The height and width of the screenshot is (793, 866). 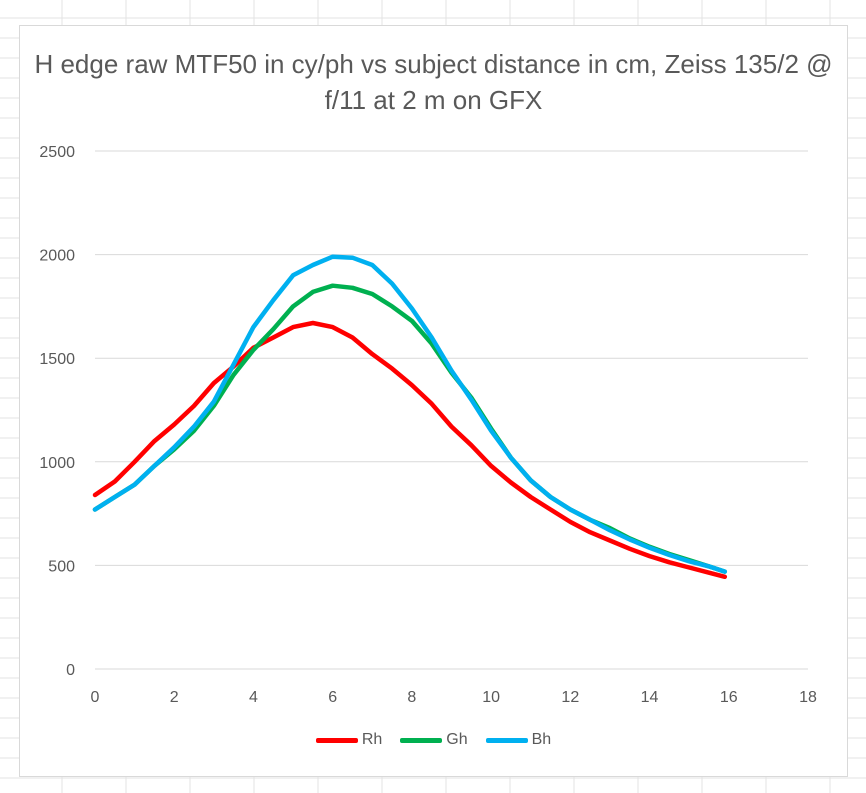 What do you see at coordinates (174, 697) in the screenshot?
I see `x-tick-label: 2` at bounding box center [174, 697].